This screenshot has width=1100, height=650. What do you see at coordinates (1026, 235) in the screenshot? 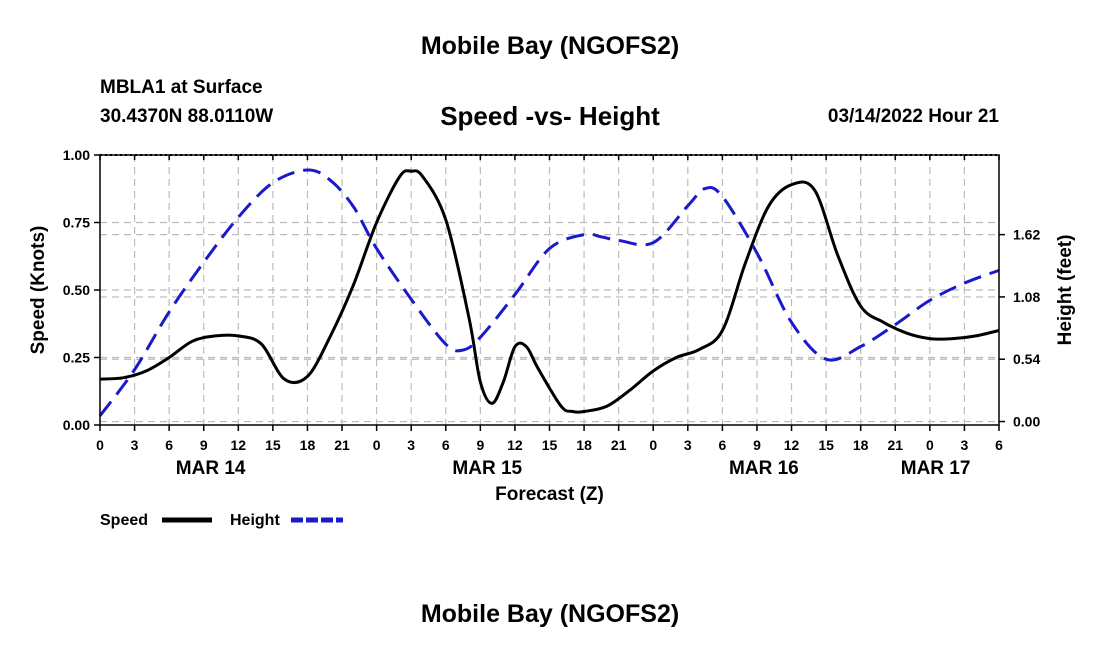
I see `y2-tick-label: 1.62` at bounding box center [1026, 235].